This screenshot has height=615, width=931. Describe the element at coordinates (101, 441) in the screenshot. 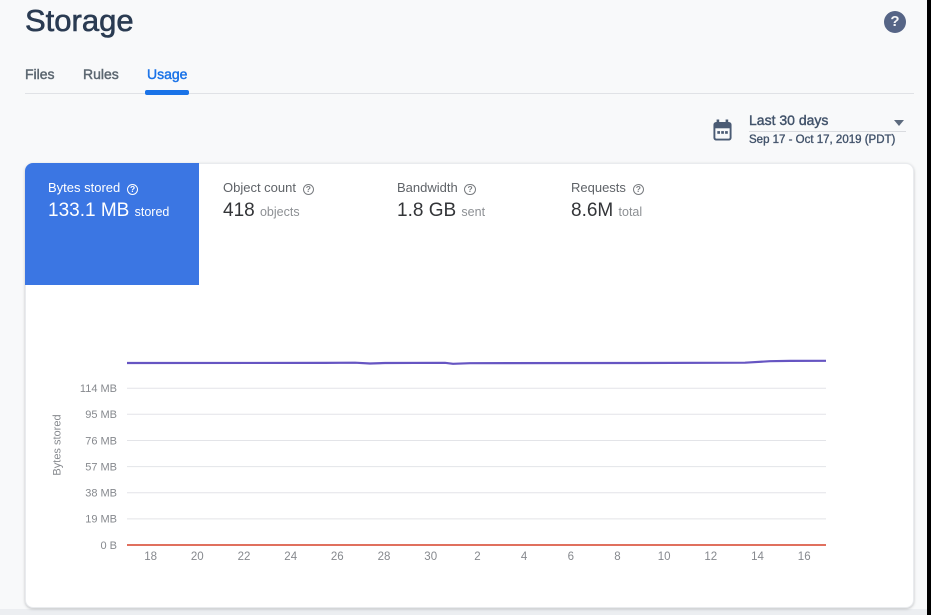

I see `svg-text: 76 MB` at that location.